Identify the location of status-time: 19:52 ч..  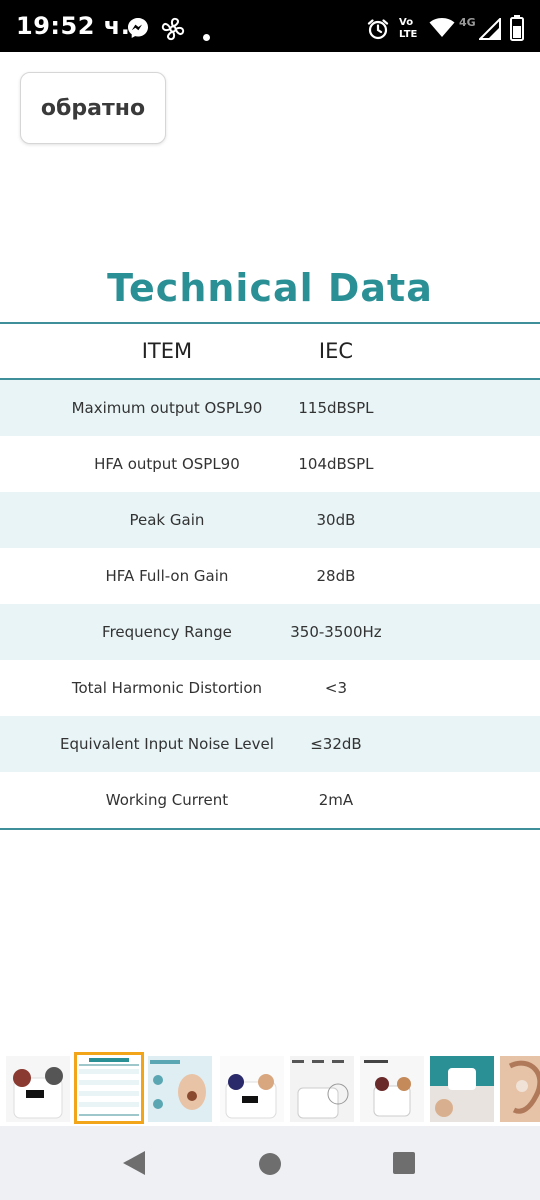
(73, 26).